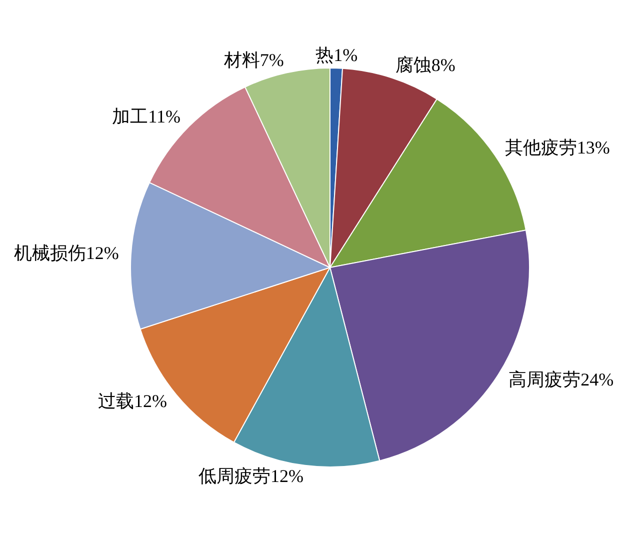 Image resolution: width=640 pixels, height=535 pixels. Describe the element at coordinates (251, 476) in the screenshot. I see `slice-label: 低周疲劳12%` at that location.